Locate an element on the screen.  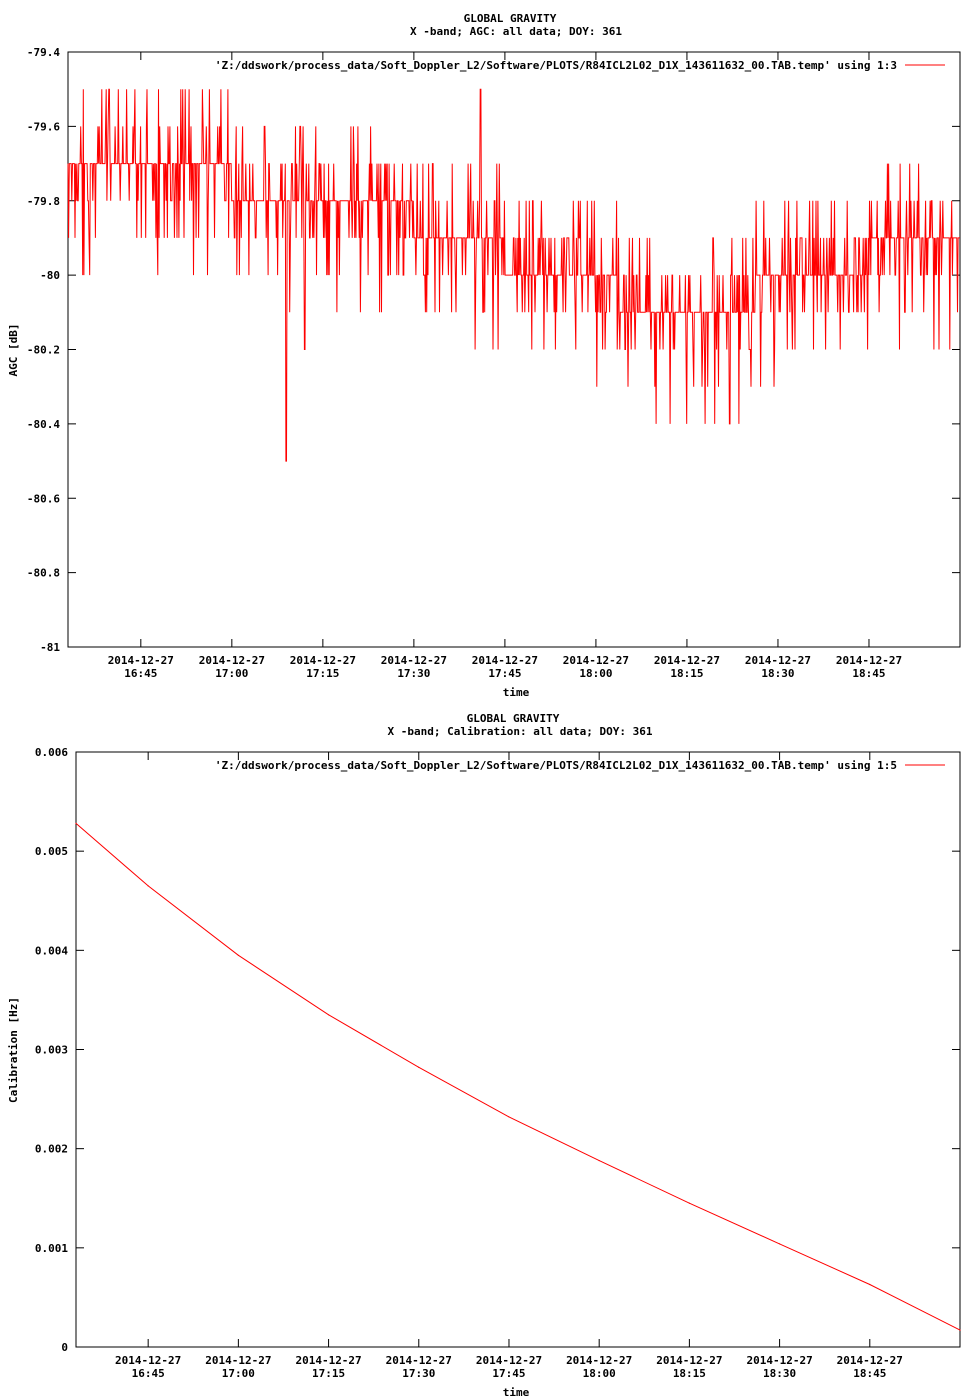
agc-x-axis-label: time is located at coordinates (516, 692).